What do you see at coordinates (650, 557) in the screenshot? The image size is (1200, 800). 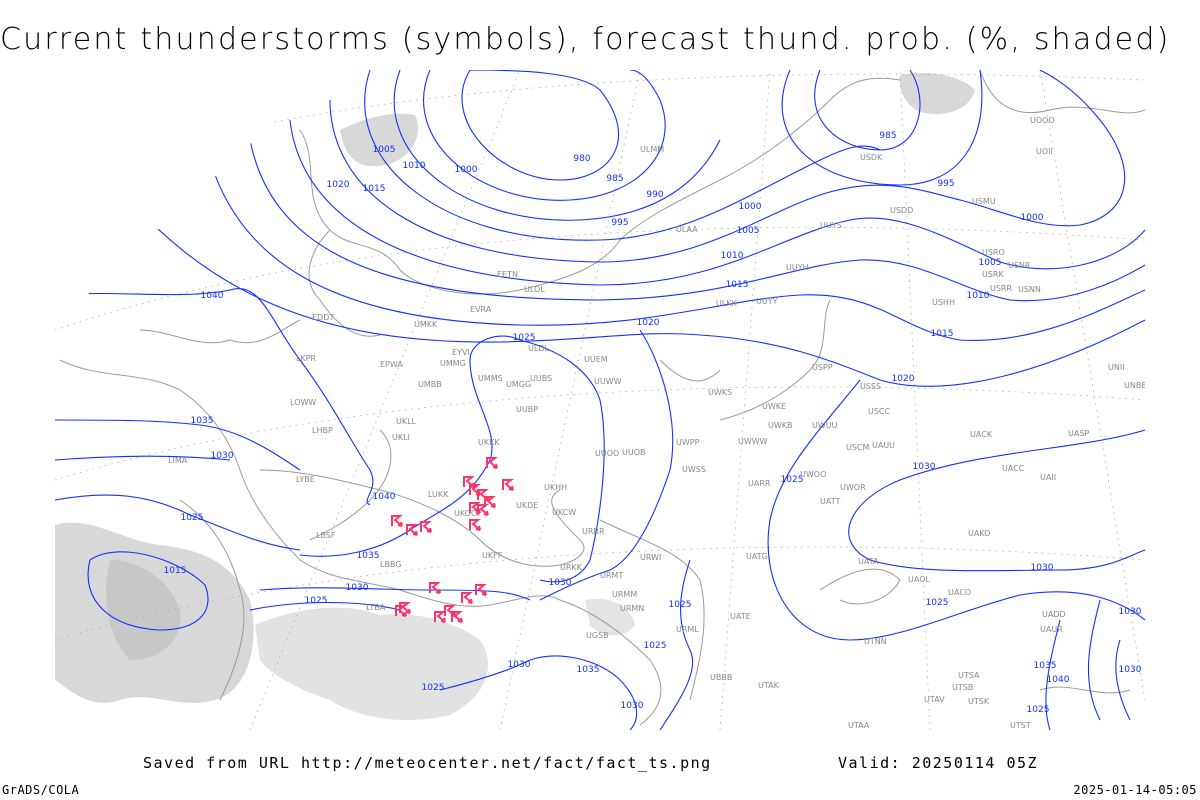 I see `station-label: URWI` at bounding box center [650, 557].